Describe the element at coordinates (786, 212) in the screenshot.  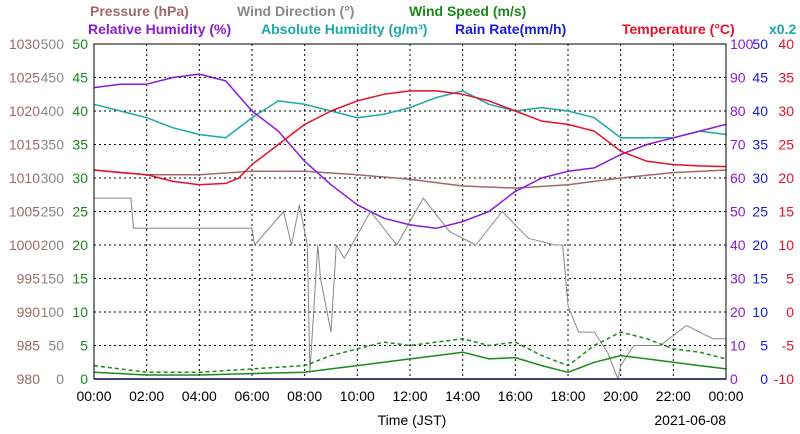
I see `temperature-tick-label: 15` at that location.